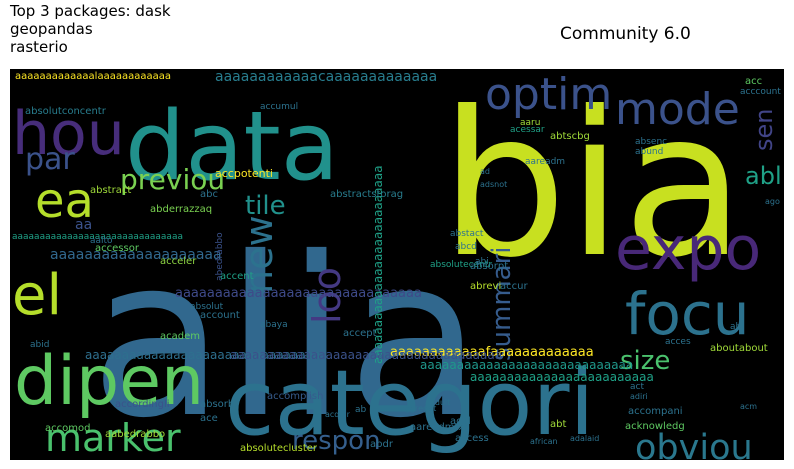 This screenshot has height=469, width=794. What do you see at coordinates (142, 404) in the screenshot?
I see `word-accordingli: accordingli` at bounding box center [142, 404].